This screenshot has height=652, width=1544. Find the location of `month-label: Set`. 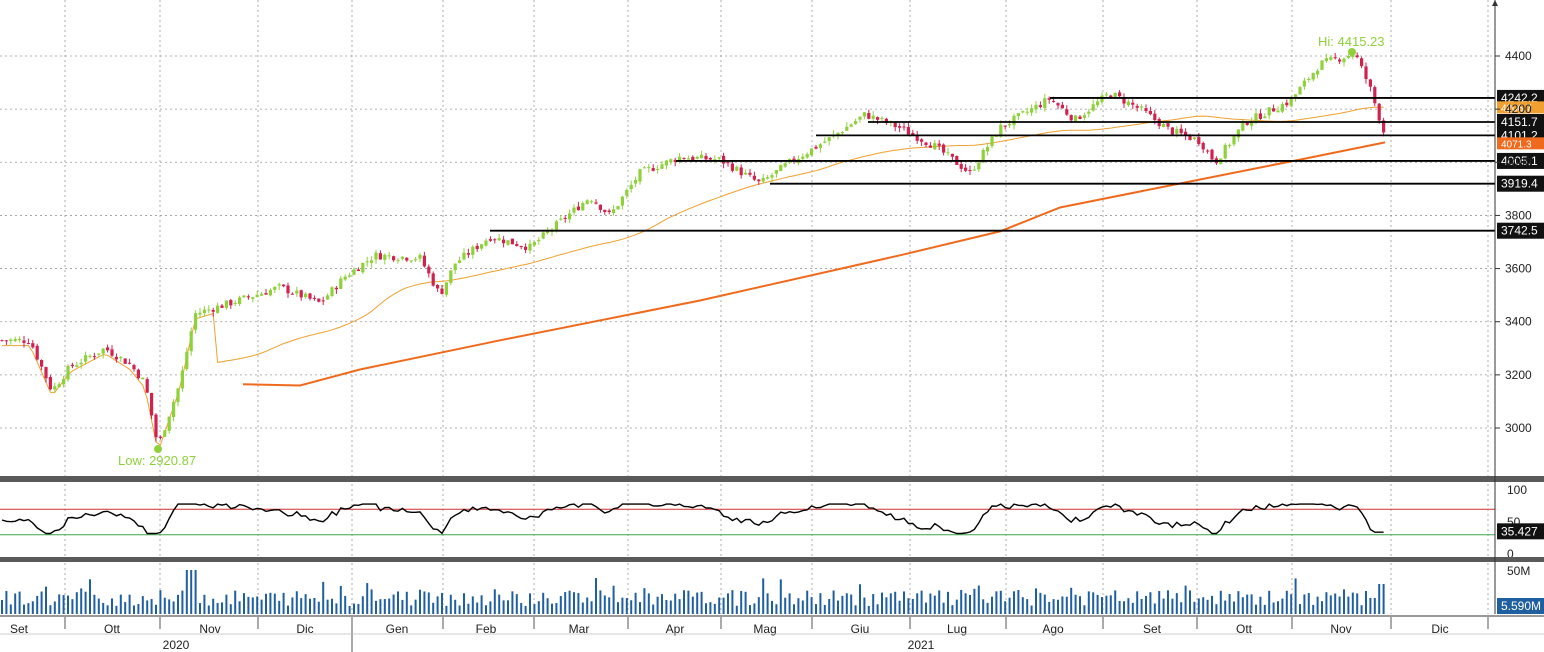

month-label: Set is located at coordinates (1152, 629).